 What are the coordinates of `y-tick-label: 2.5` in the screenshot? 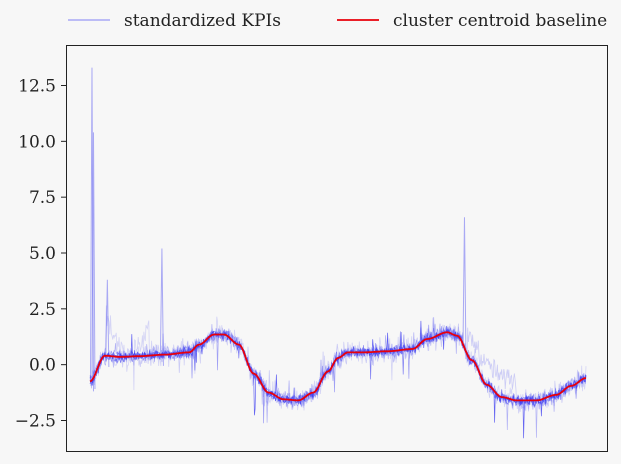 It's located at (42, 310).